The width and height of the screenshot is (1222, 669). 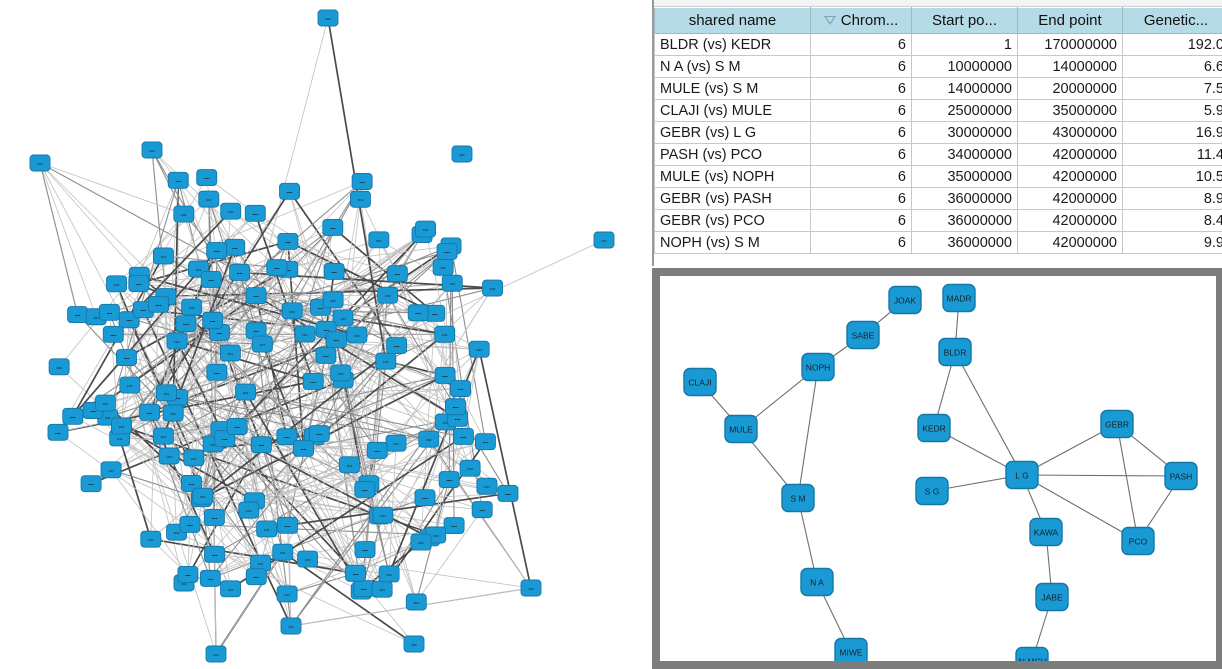 What do you see at coordinates (938, 44) in the screenshot?
I see `table-row: BLDR (vs) KEDR 6 1 170000000 192.0` at bounding box center [938, 44].